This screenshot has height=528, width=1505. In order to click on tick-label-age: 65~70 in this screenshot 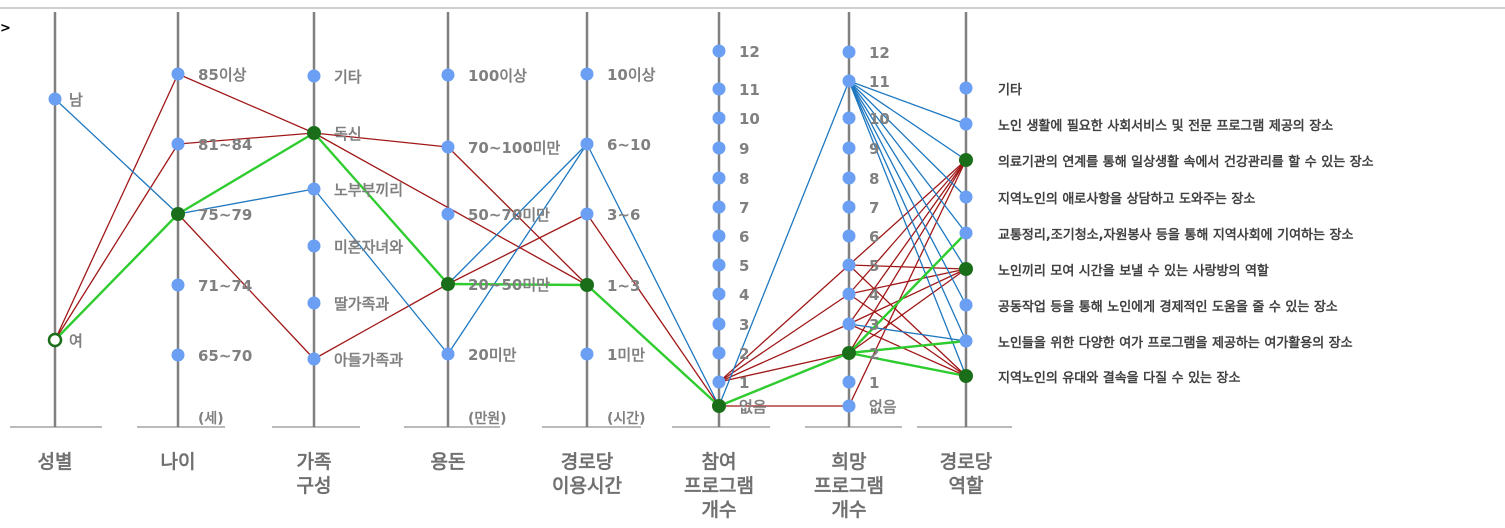, I will do `click(225, 356)`.